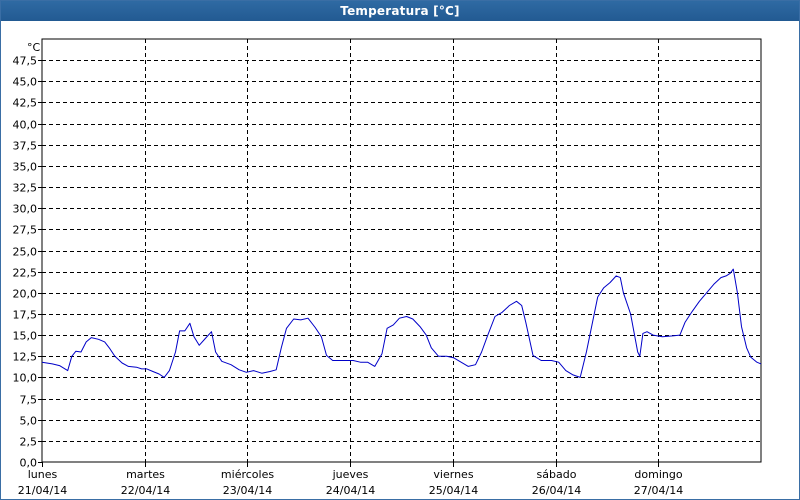 Image resolution: width=800 pixels, height=500 pixels. Describe the element at coordinates (25, 167) in the screenshot. I see `y-tick-label: 35,0` at that location.